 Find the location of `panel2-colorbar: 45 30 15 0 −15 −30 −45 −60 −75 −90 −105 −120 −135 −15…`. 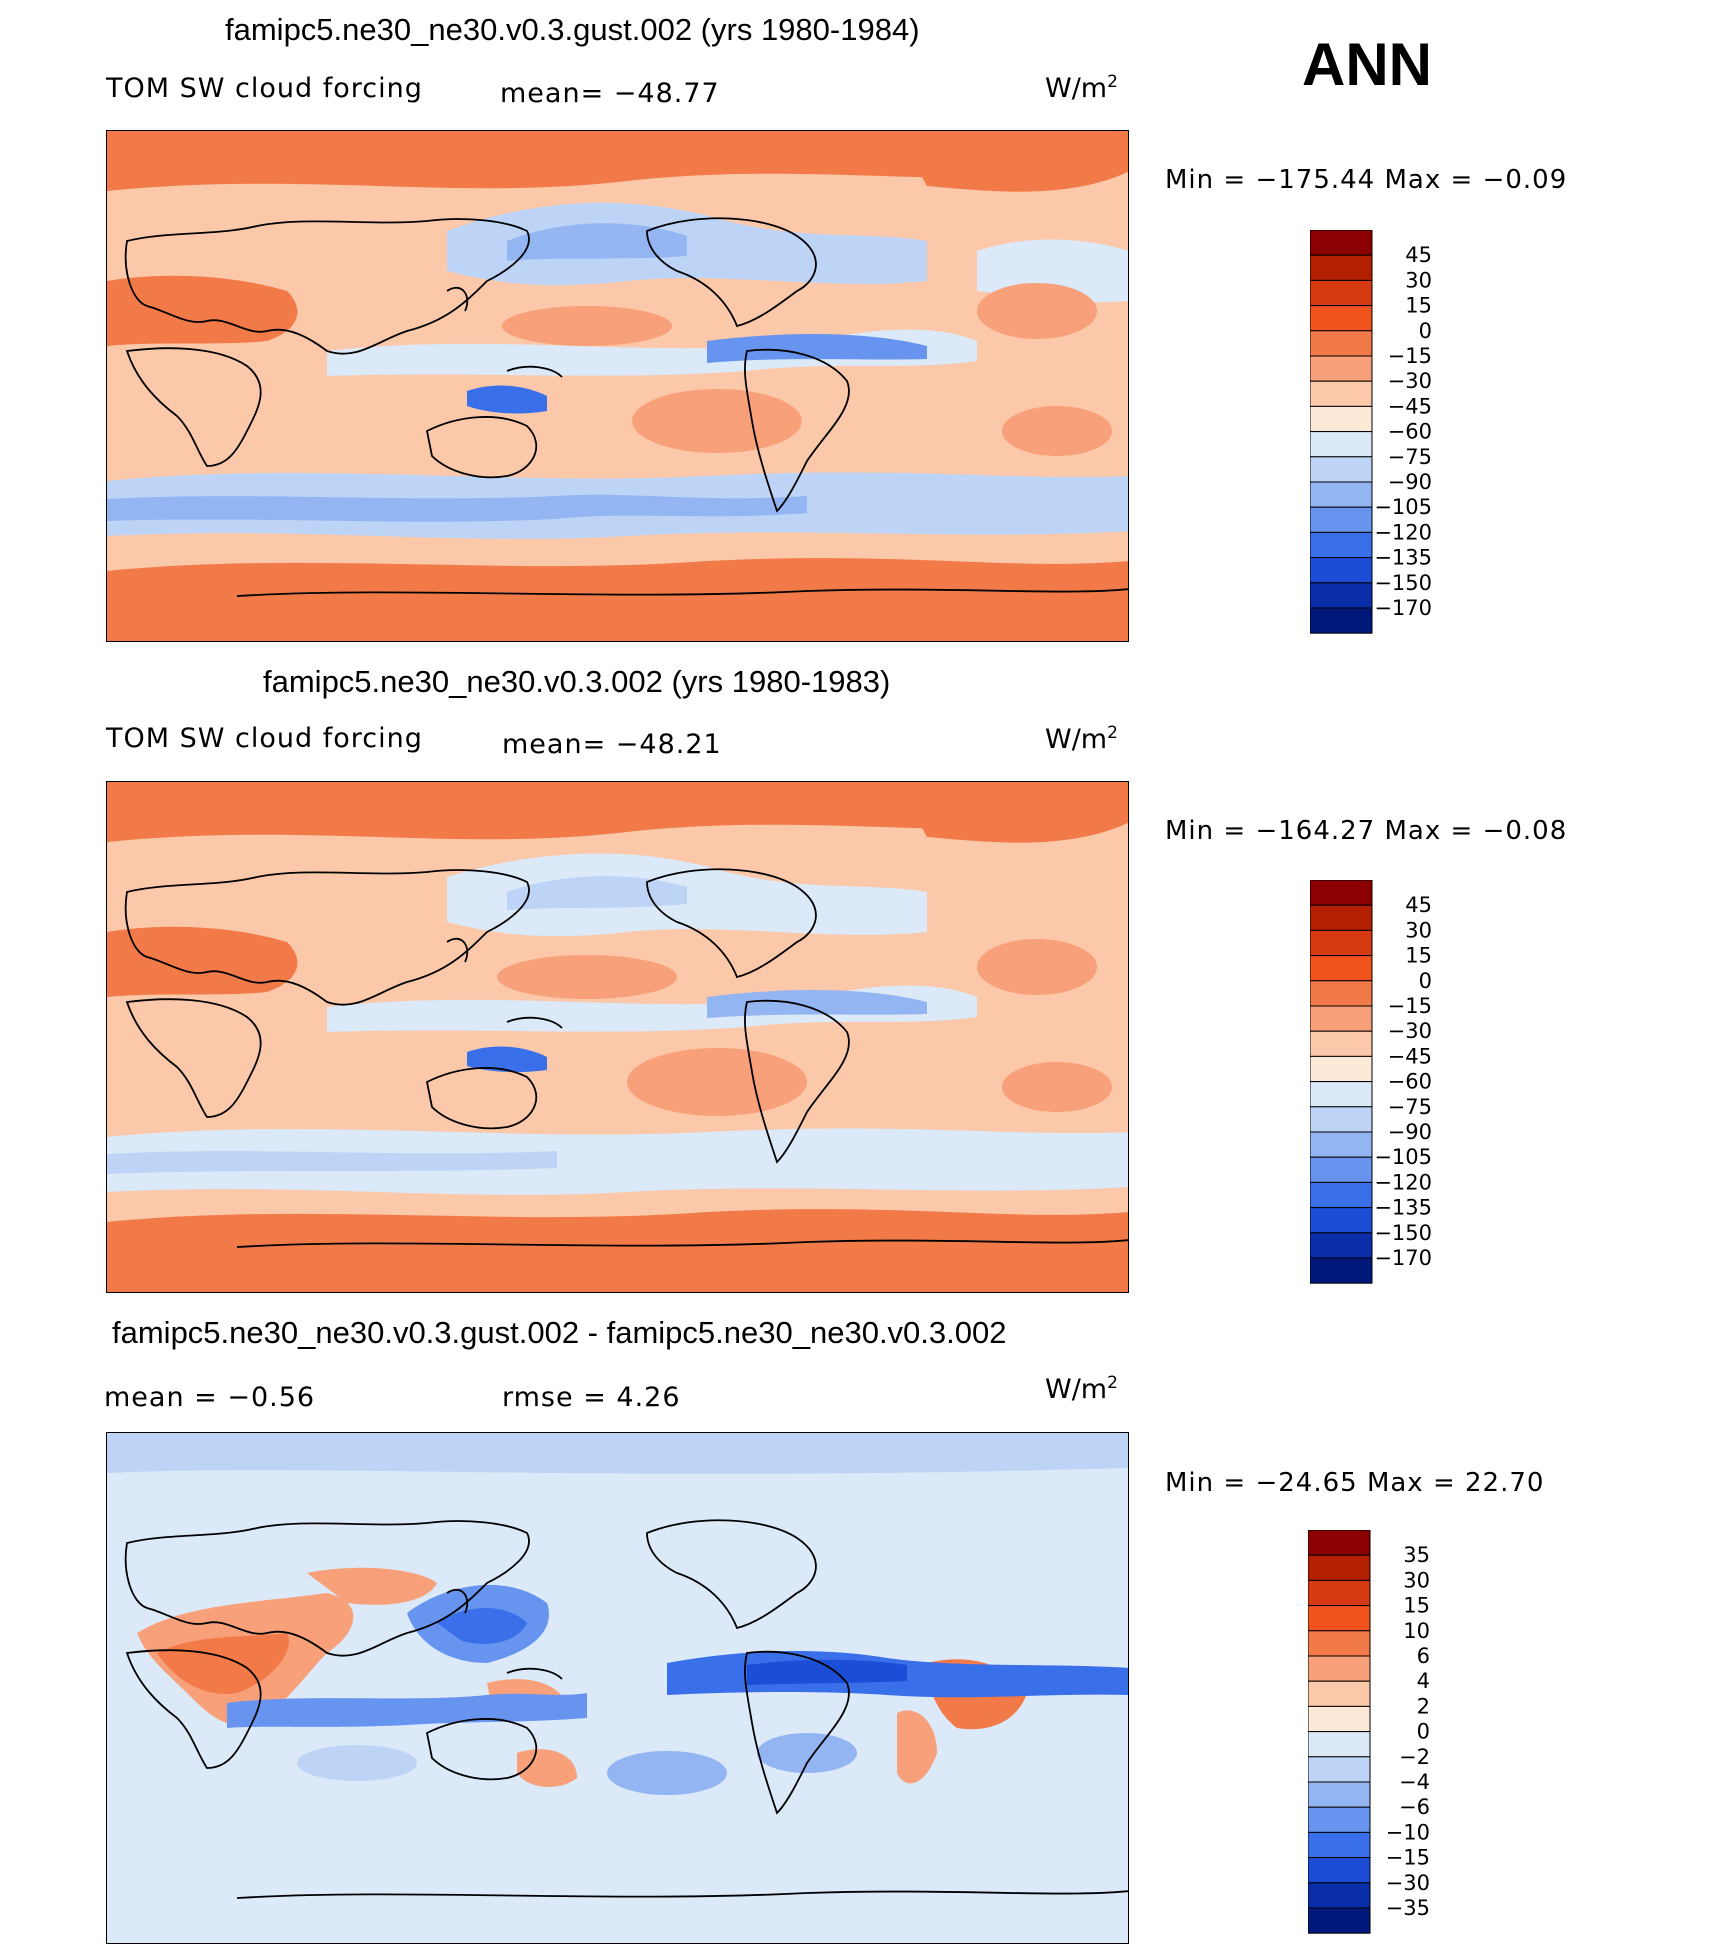

panel2-colorbar: 45 30 15 0 −15 −30 −45 −60 −75 −90 −105 −120 −135 −15… is located at coordinates (1395, 1083).